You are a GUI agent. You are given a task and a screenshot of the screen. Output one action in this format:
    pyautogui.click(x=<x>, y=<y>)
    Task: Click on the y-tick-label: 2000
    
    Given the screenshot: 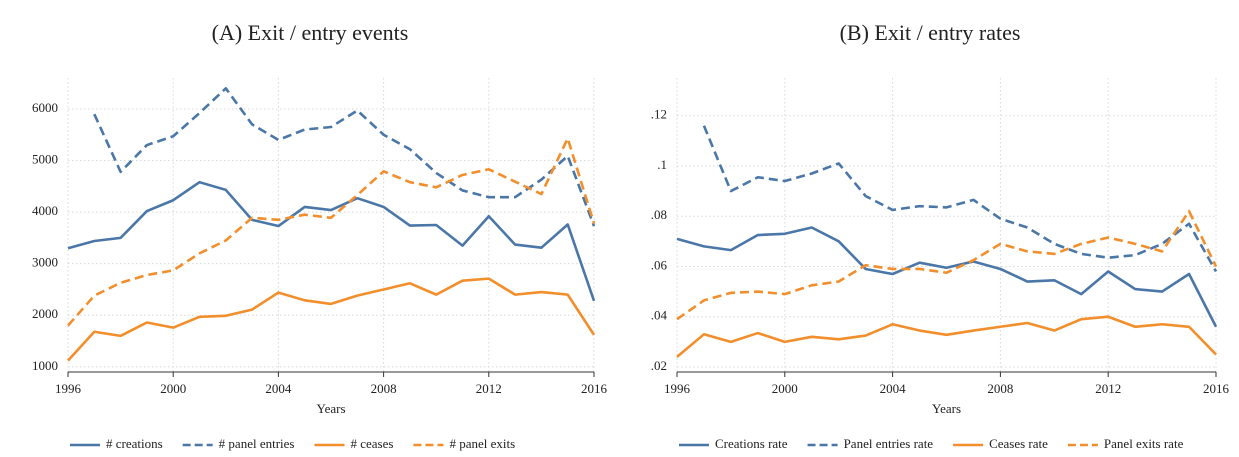 What is the action you would take?
    pyautogui.click(x=45, y=313)
    